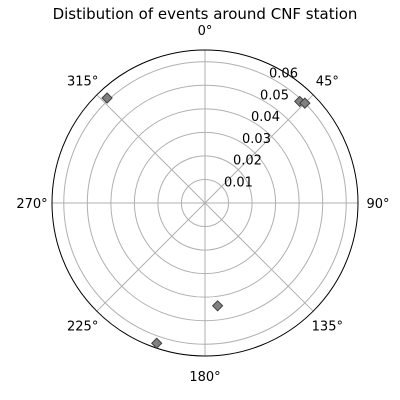 This screenshot has height=400, width=400. Describe the element at coordinates (205, 31) in the screenshot. I see `theta-tick-label: 0°` at that location.